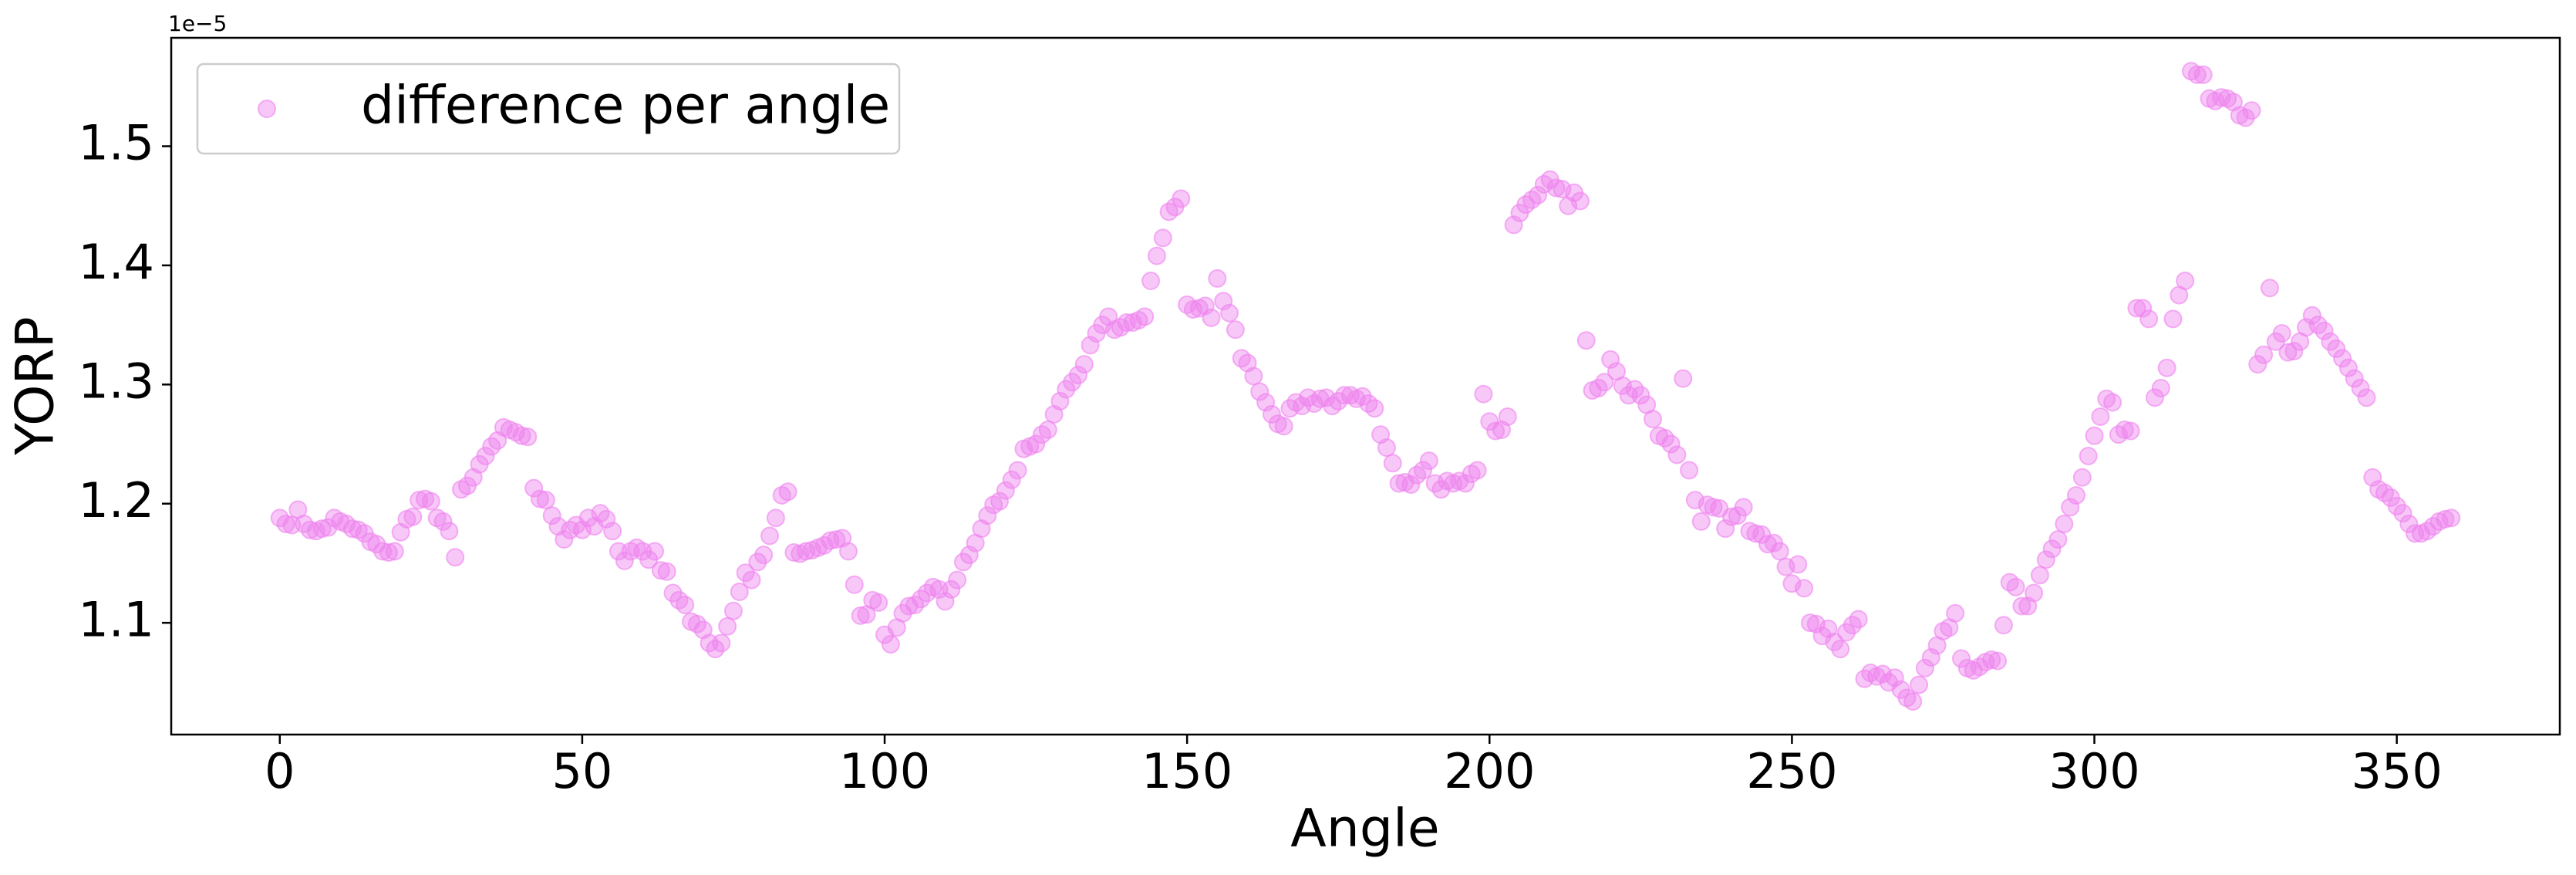  Describe the element at coordinates (581, 771) in the screenshot. I see `x-tick-label: 50` at that location.